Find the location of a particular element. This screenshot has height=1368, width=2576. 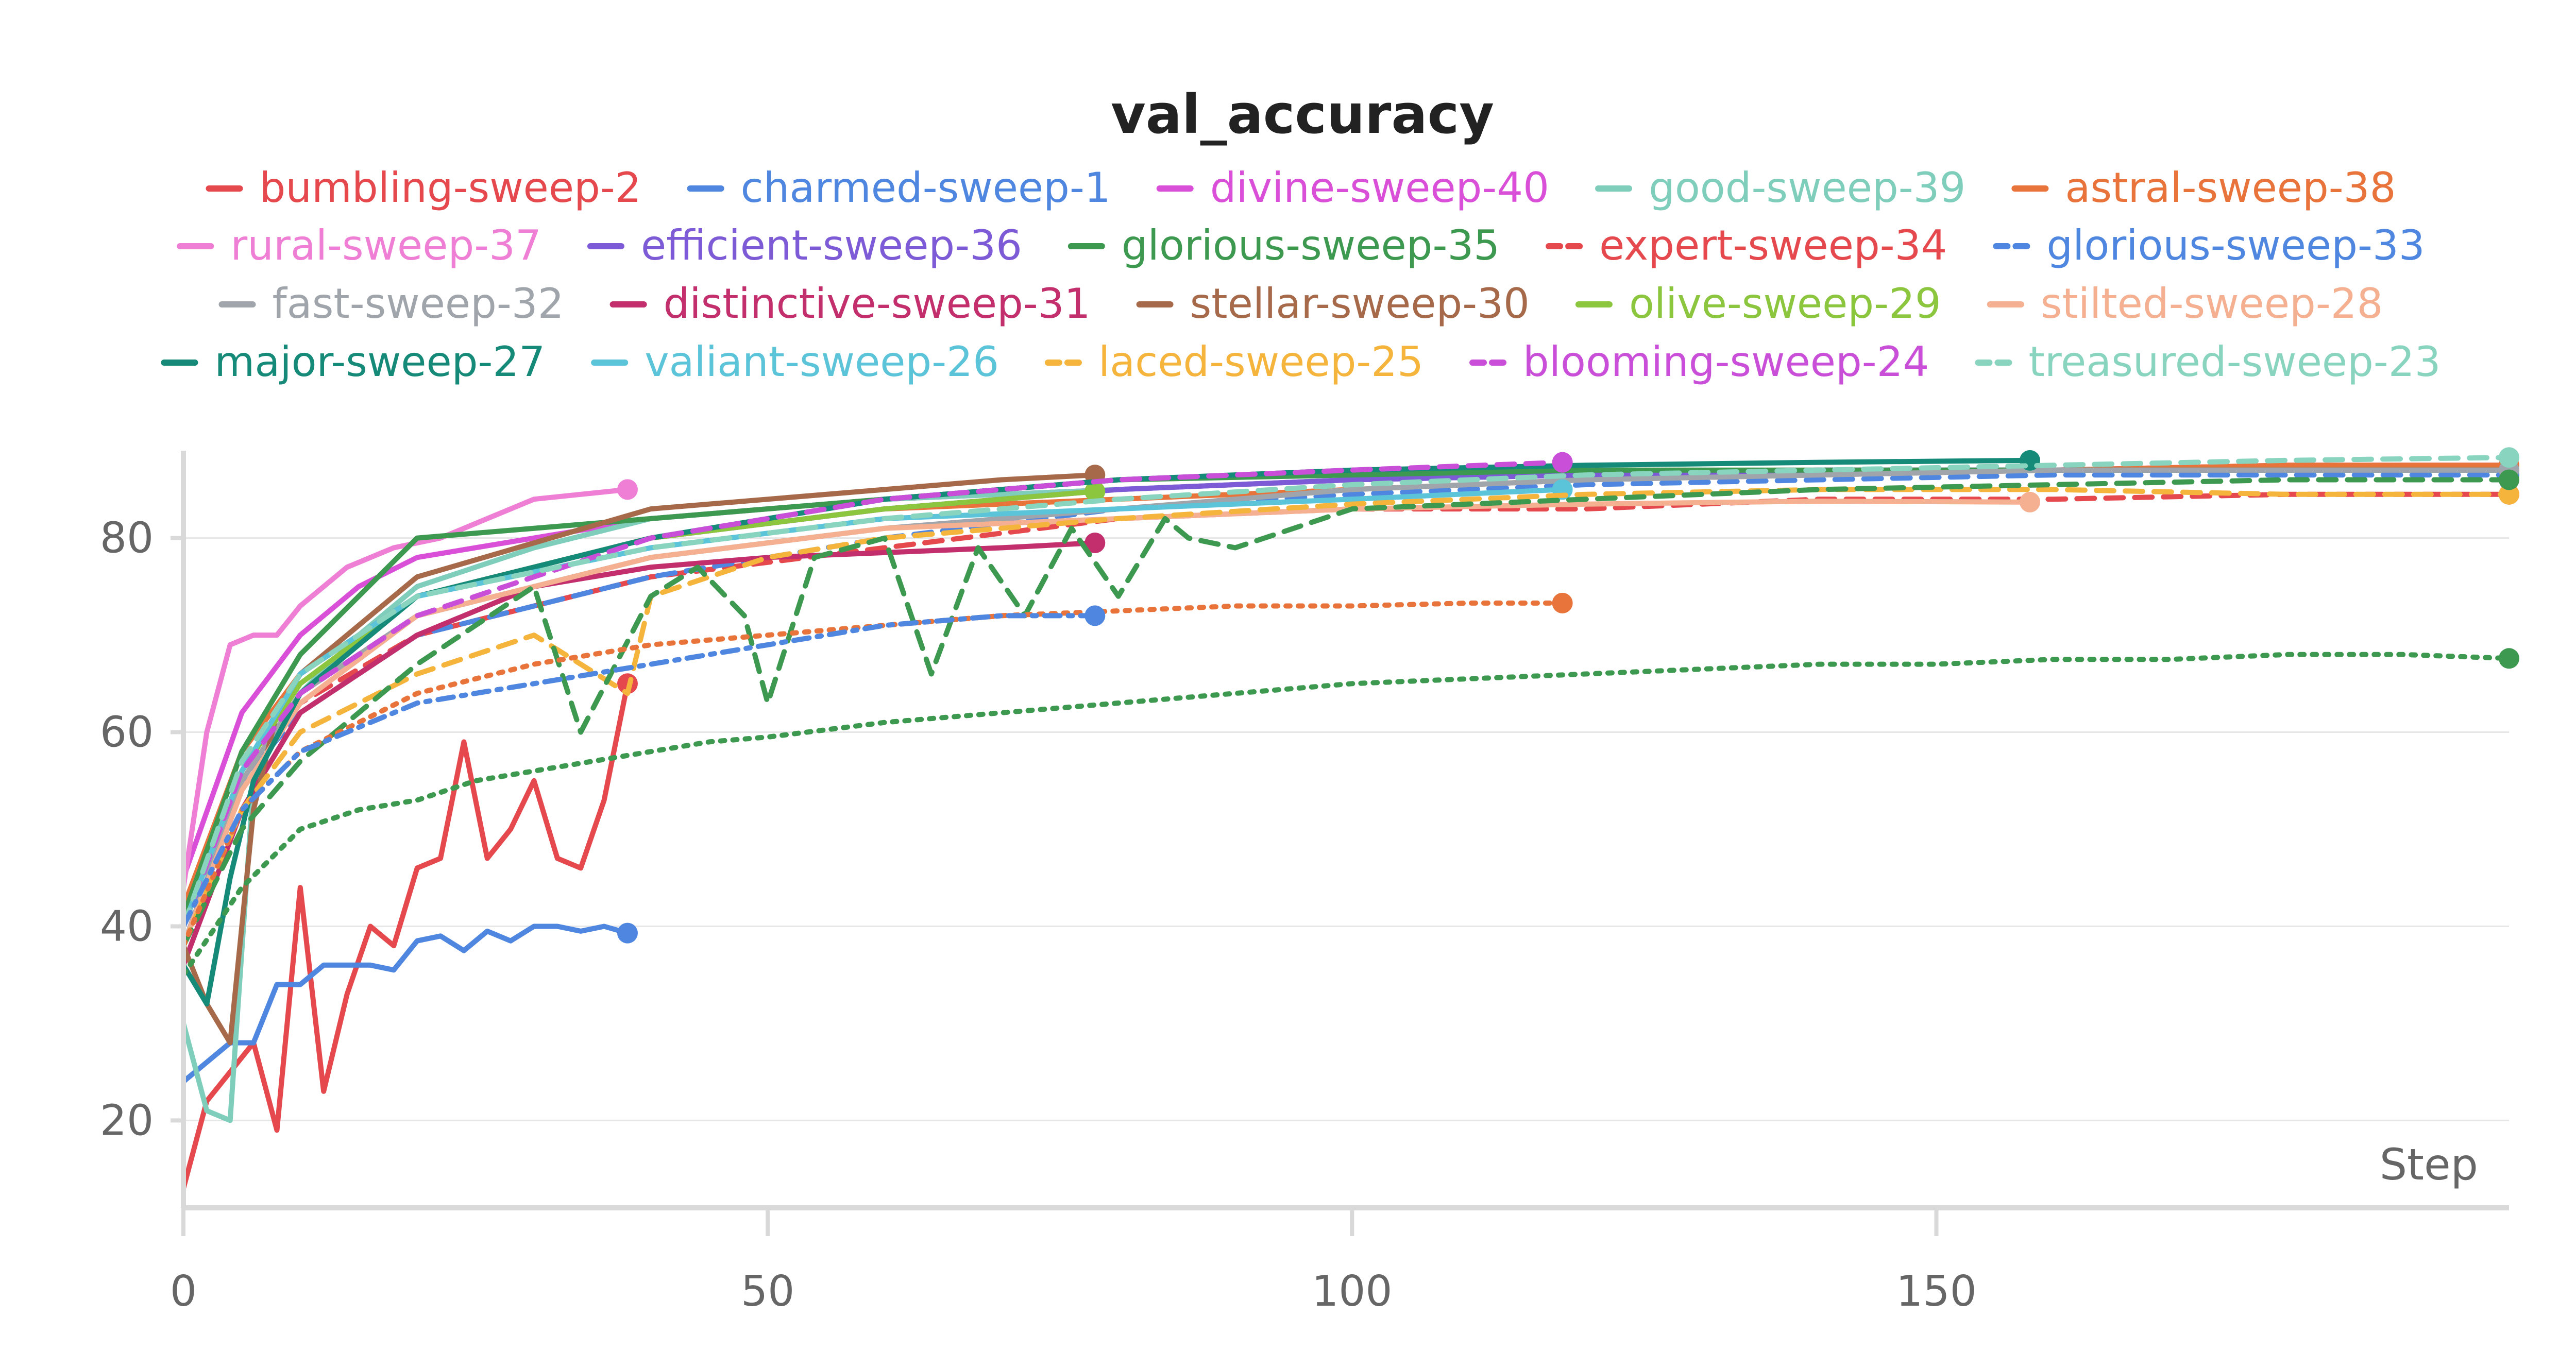

legend-item-15: major-sweep-27 is located at coordinates (353, 362).